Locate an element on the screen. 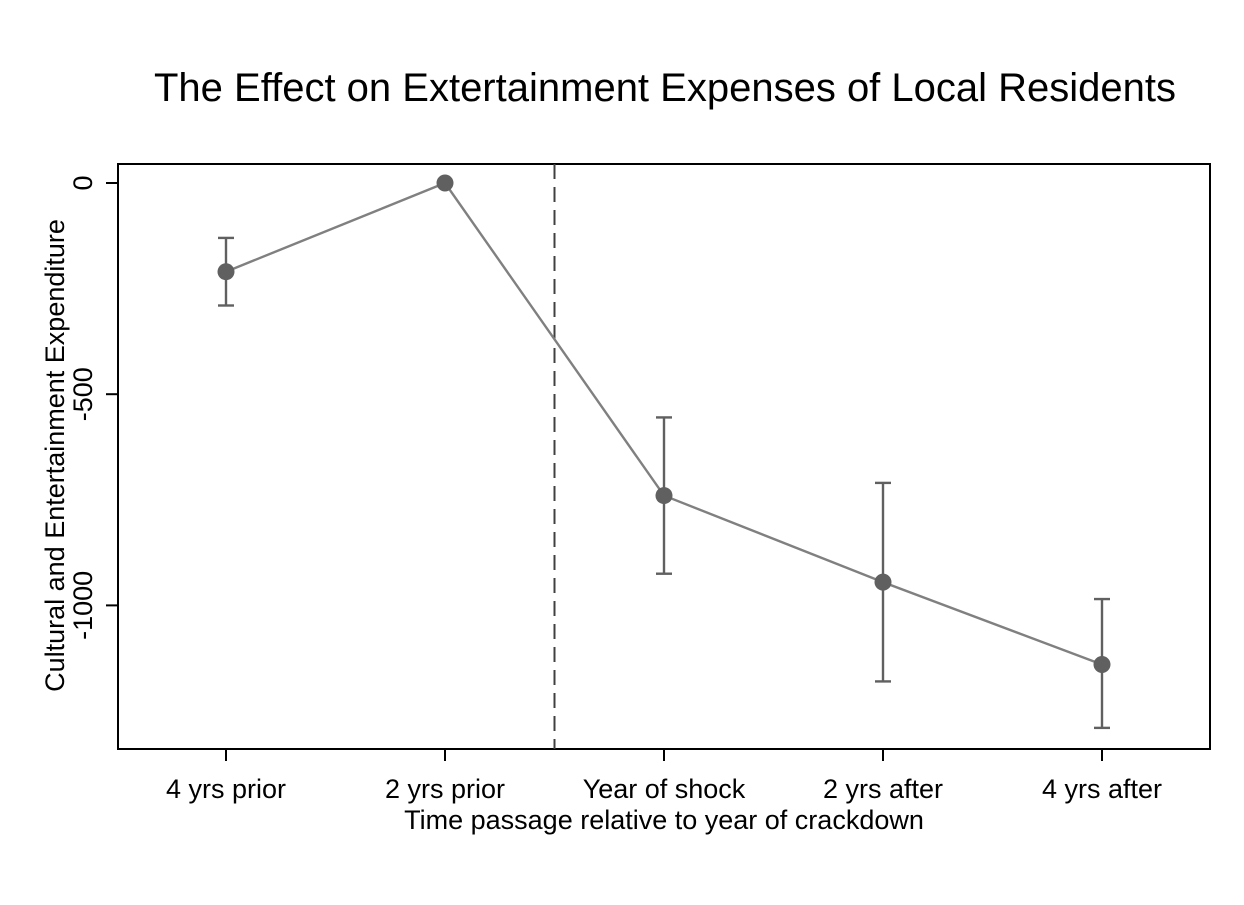 This screenshot has height=905, width=1244. x-tick-label: 2 yrs prior is located at coordinates (445, 789).